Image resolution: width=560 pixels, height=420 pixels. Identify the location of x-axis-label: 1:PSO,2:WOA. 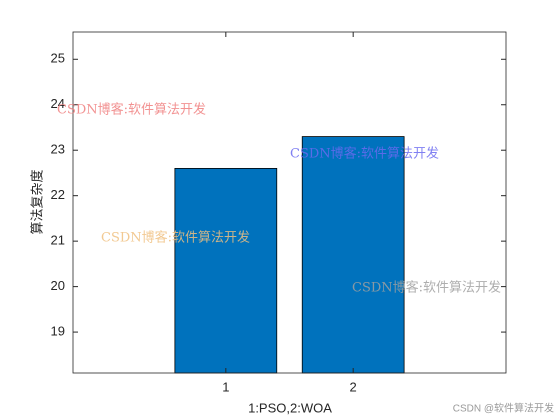
(290, 407).